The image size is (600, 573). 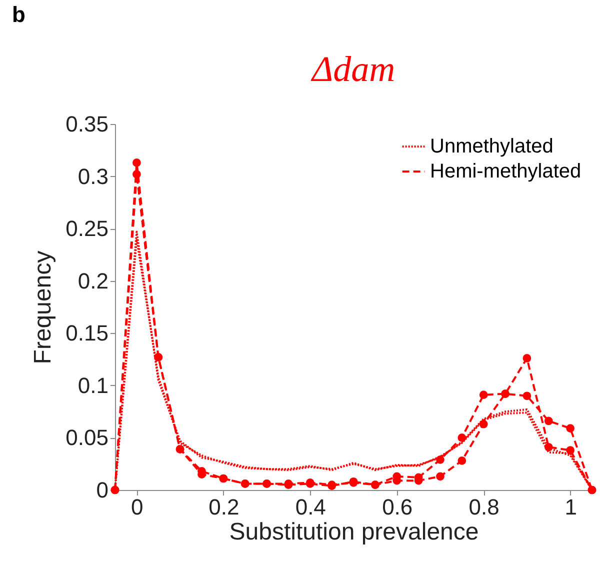 What do you see at coordinates (492, 147) in the screenshot?
I see `legend-label: Unmethylated` at bounding box center [492, 147].